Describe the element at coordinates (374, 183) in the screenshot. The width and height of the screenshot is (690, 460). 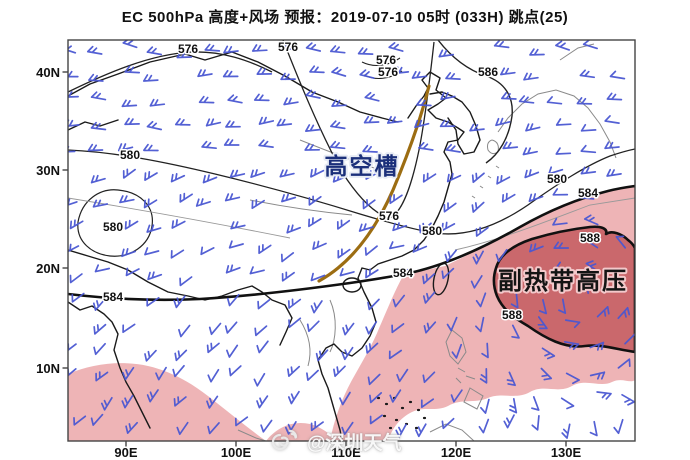
I see `trough-line` at that location.